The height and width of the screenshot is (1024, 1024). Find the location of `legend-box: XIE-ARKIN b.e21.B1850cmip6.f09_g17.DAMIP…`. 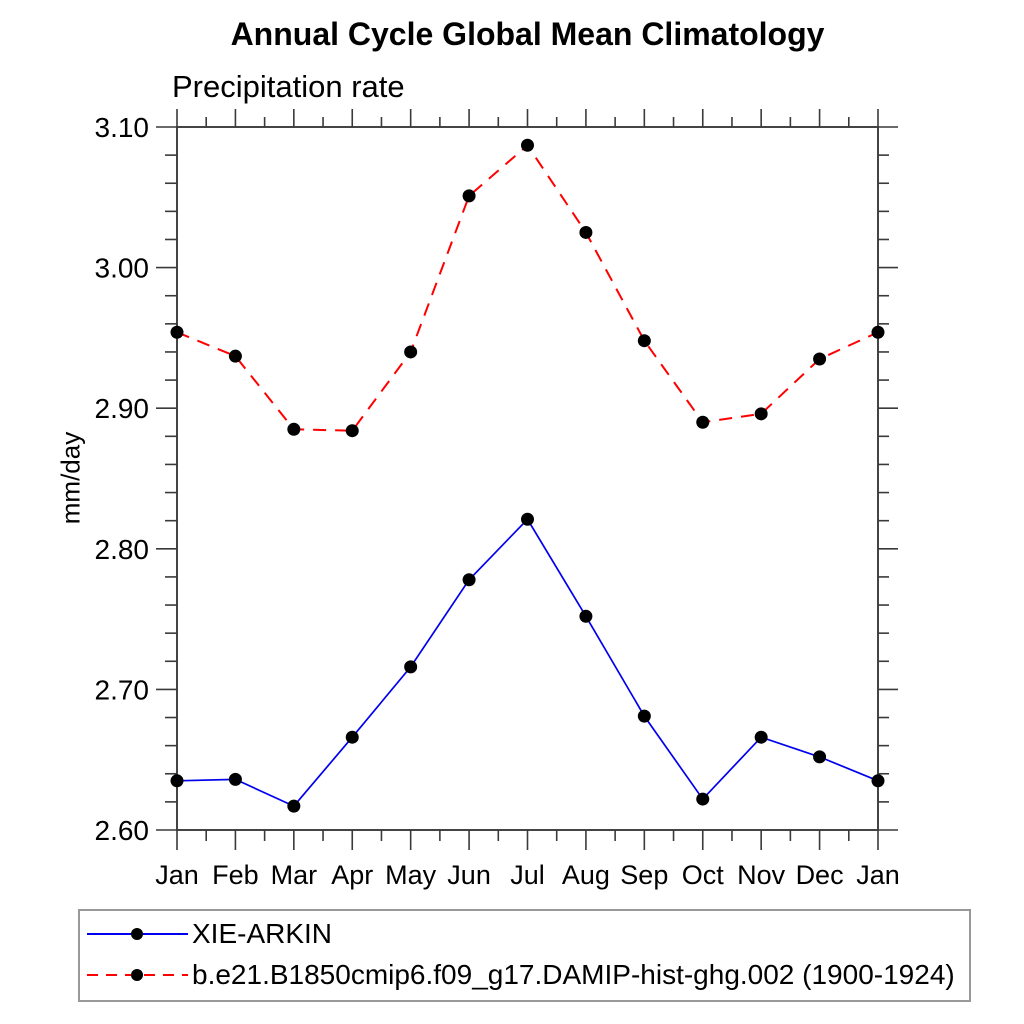

legend-box: XIE-ARKIN b.e21.B1850cmip6.f09_g17.DAMIP… is located at coordinates (524, 955).